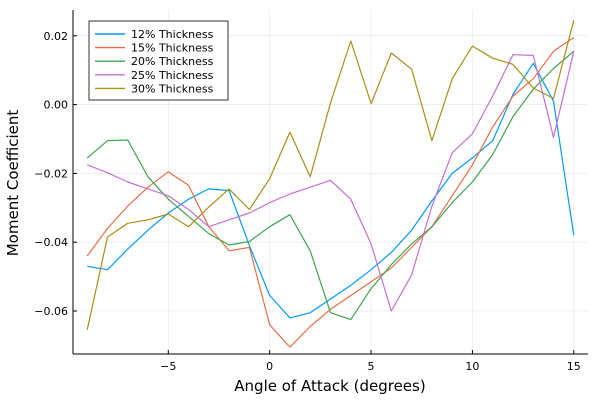  Describe the element at coordinates (51, 242) in the screenshot. I see `y-tick-label: −0.04` at that location.